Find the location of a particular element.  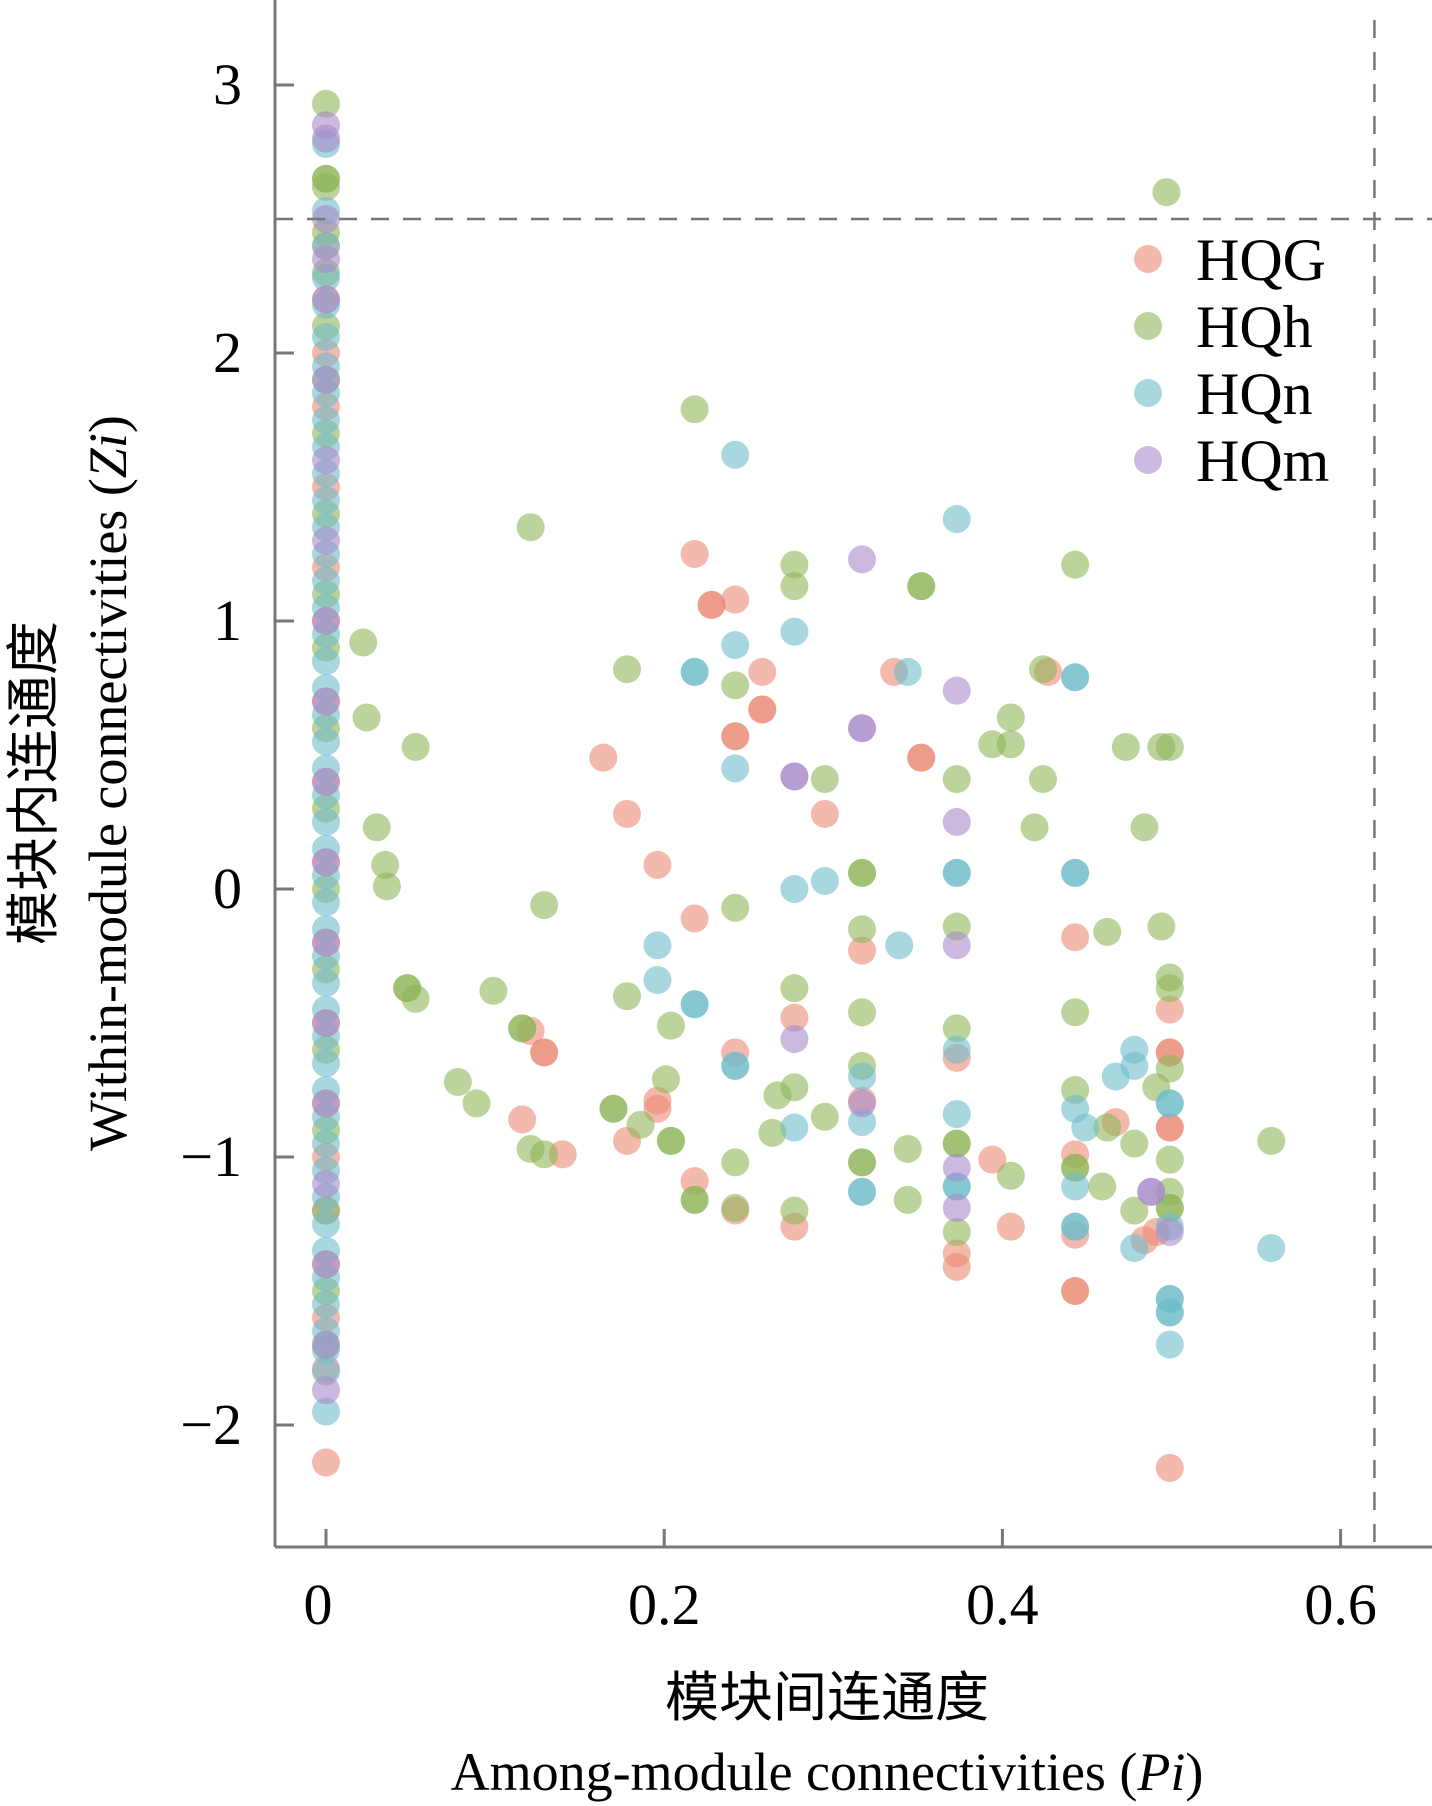

legend-marker-HQm is located at coordinates (1148, 460).